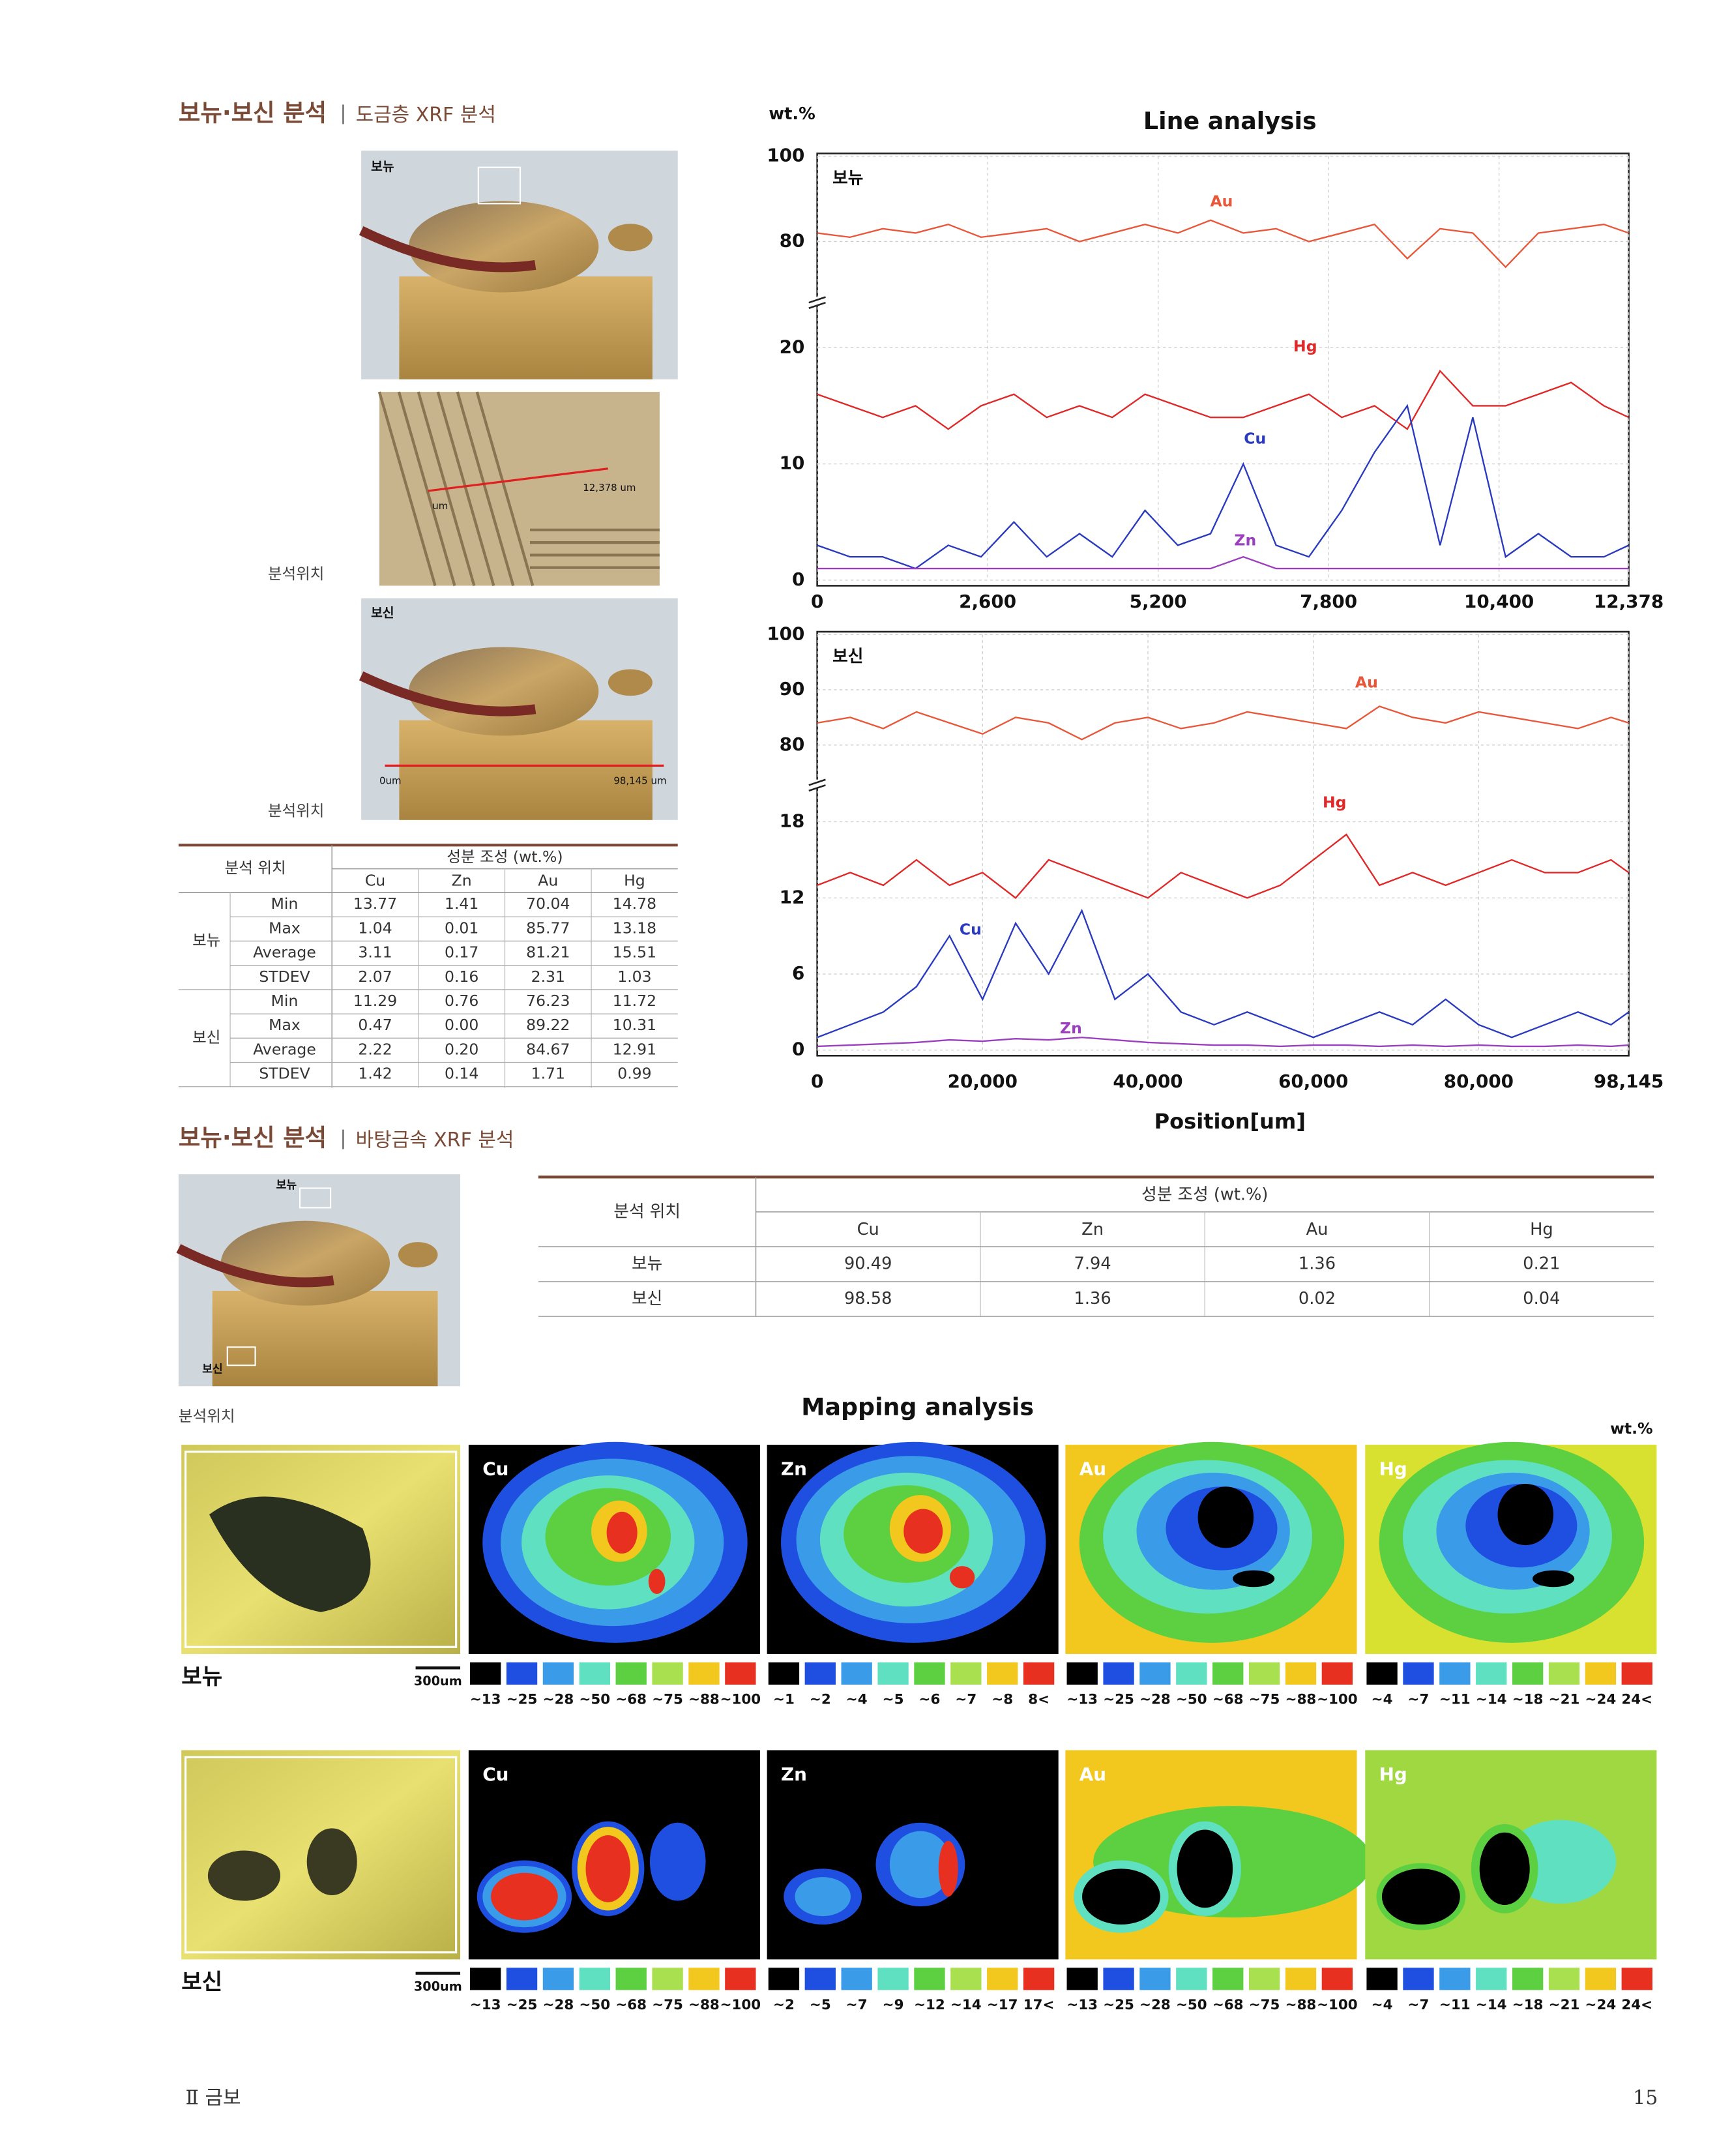 This screenshot has height=2156, width=1732. I want to click on legend-label: ~50, so click(594, 1700).